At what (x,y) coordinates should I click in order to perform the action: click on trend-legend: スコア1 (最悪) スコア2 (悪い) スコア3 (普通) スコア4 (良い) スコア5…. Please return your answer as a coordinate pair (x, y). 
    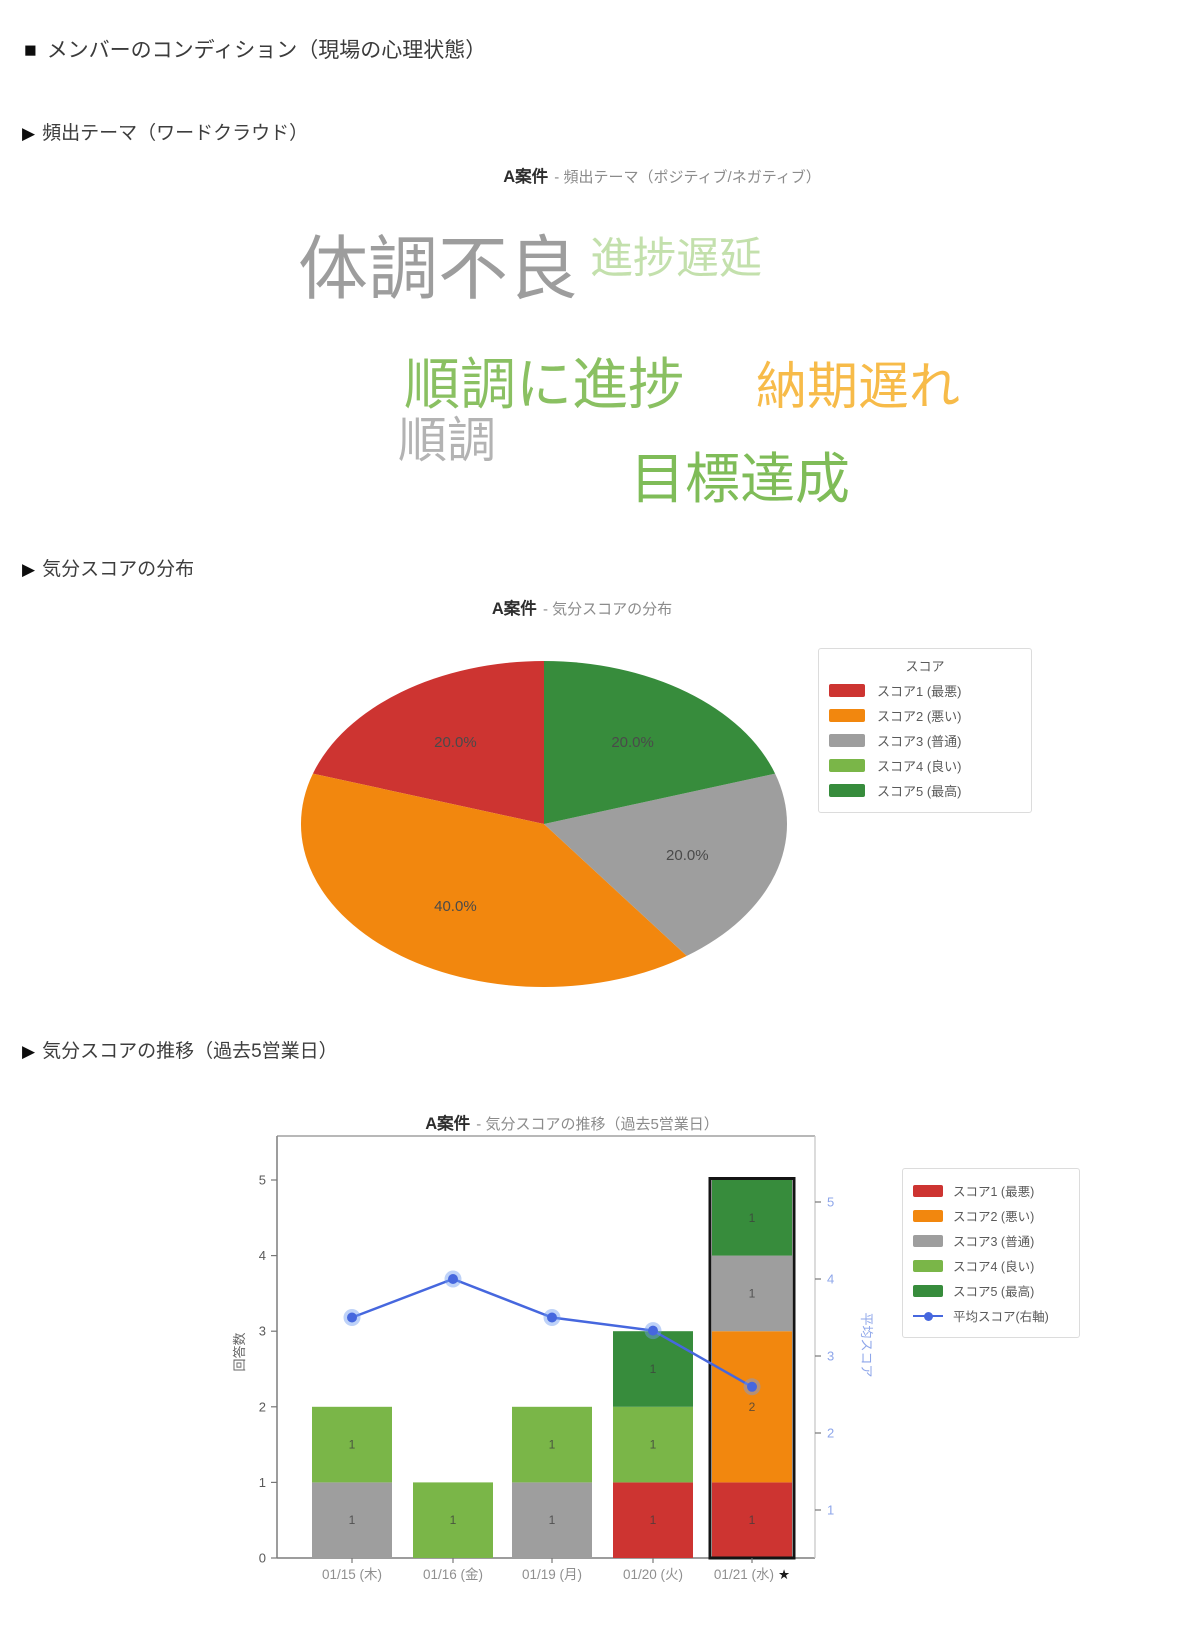
    Looking at the image, I should click on (991, 1253).